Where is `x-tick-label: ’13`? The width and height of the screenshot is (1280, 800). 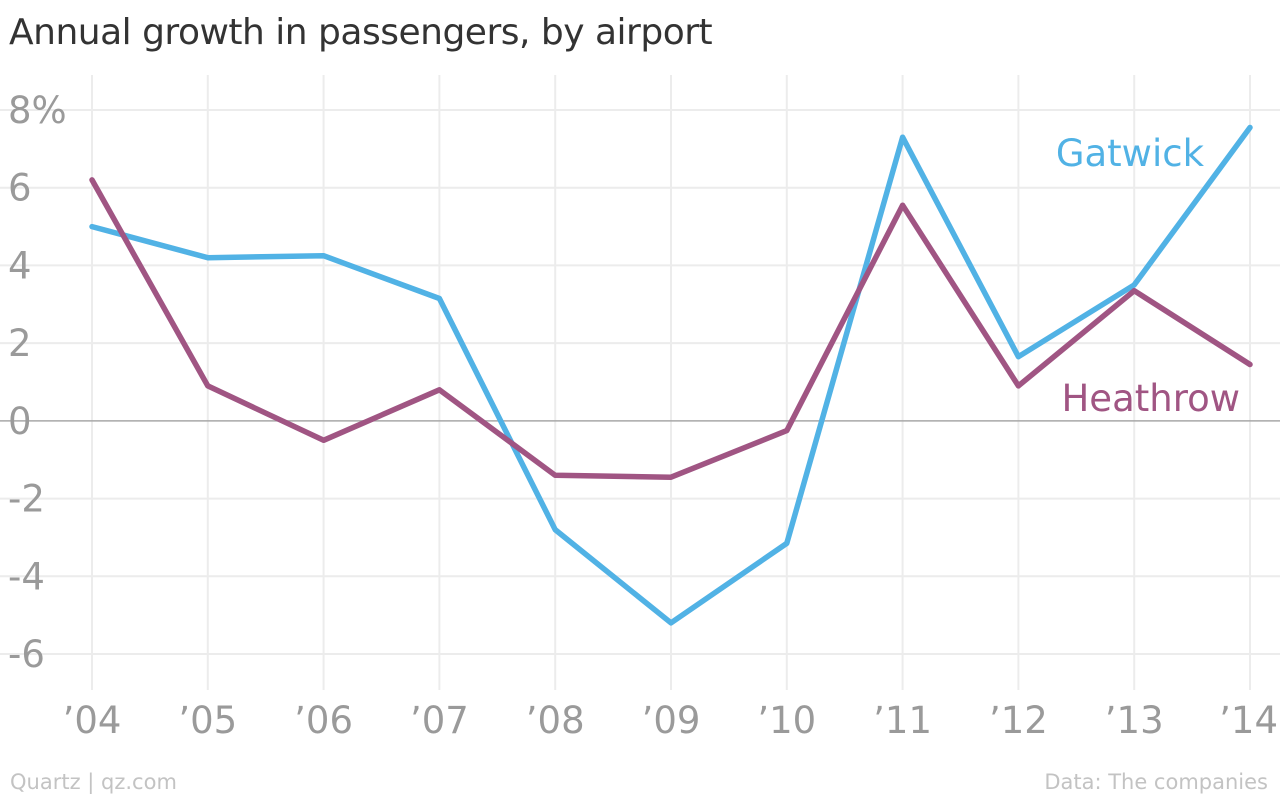
x-tick-label: ’13 is located at coordinates (1134, 720).